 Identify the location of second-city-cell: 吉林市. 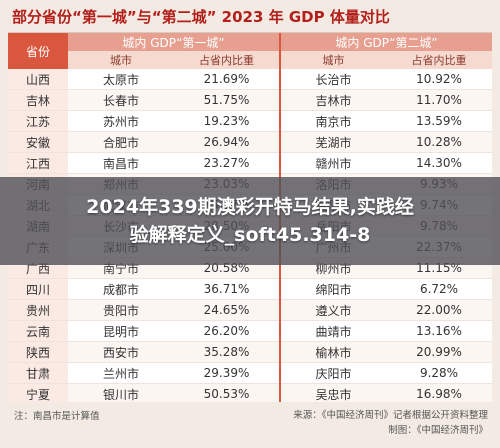
(333, 100).